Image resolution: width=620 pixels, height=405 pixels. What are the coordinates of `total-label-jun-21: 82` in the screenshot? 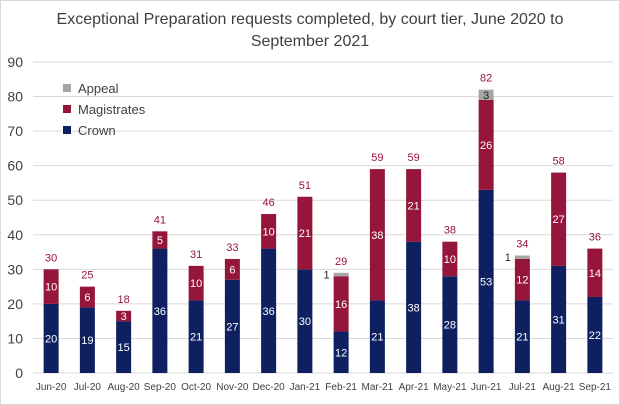 It's located at (486, 79).